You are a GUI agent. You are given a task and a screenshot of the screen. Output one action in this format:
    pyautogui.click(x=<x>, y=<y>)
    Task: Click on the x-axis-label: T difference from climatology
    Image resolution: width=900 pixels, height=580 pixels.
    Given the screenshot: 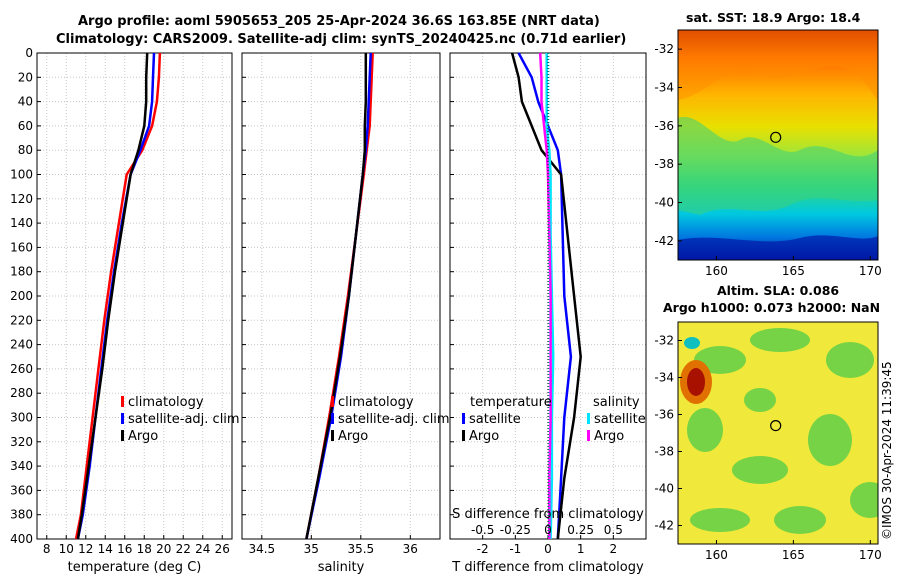 What is the action you would take?
    pyautogui.click(x=547, y=567)
    